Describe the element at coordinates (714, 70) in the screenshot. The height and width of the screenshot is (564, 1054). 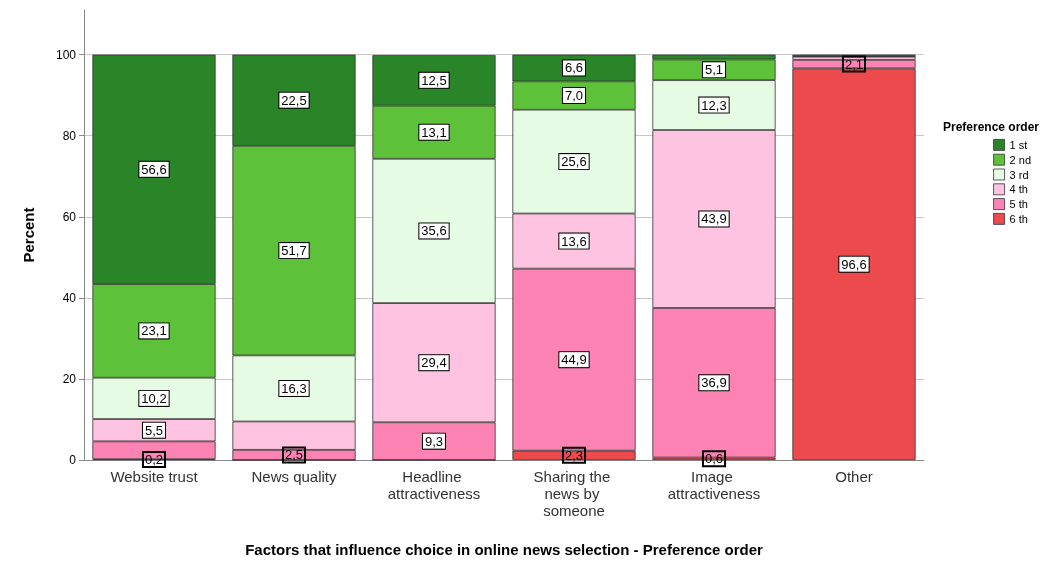
I see `data-label: 5,1` at that location.